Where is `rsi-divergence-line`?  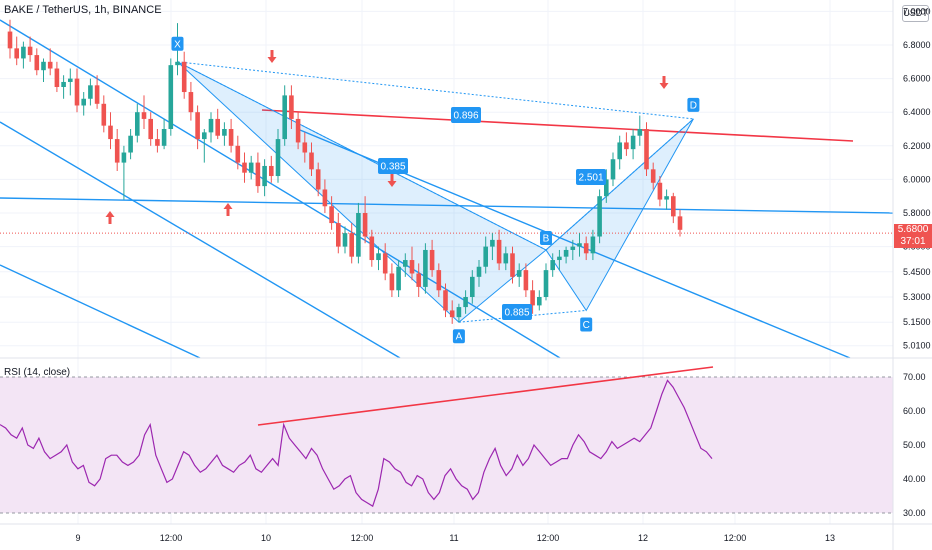 rsi-divergence-line is located at coordinates (485, 396).